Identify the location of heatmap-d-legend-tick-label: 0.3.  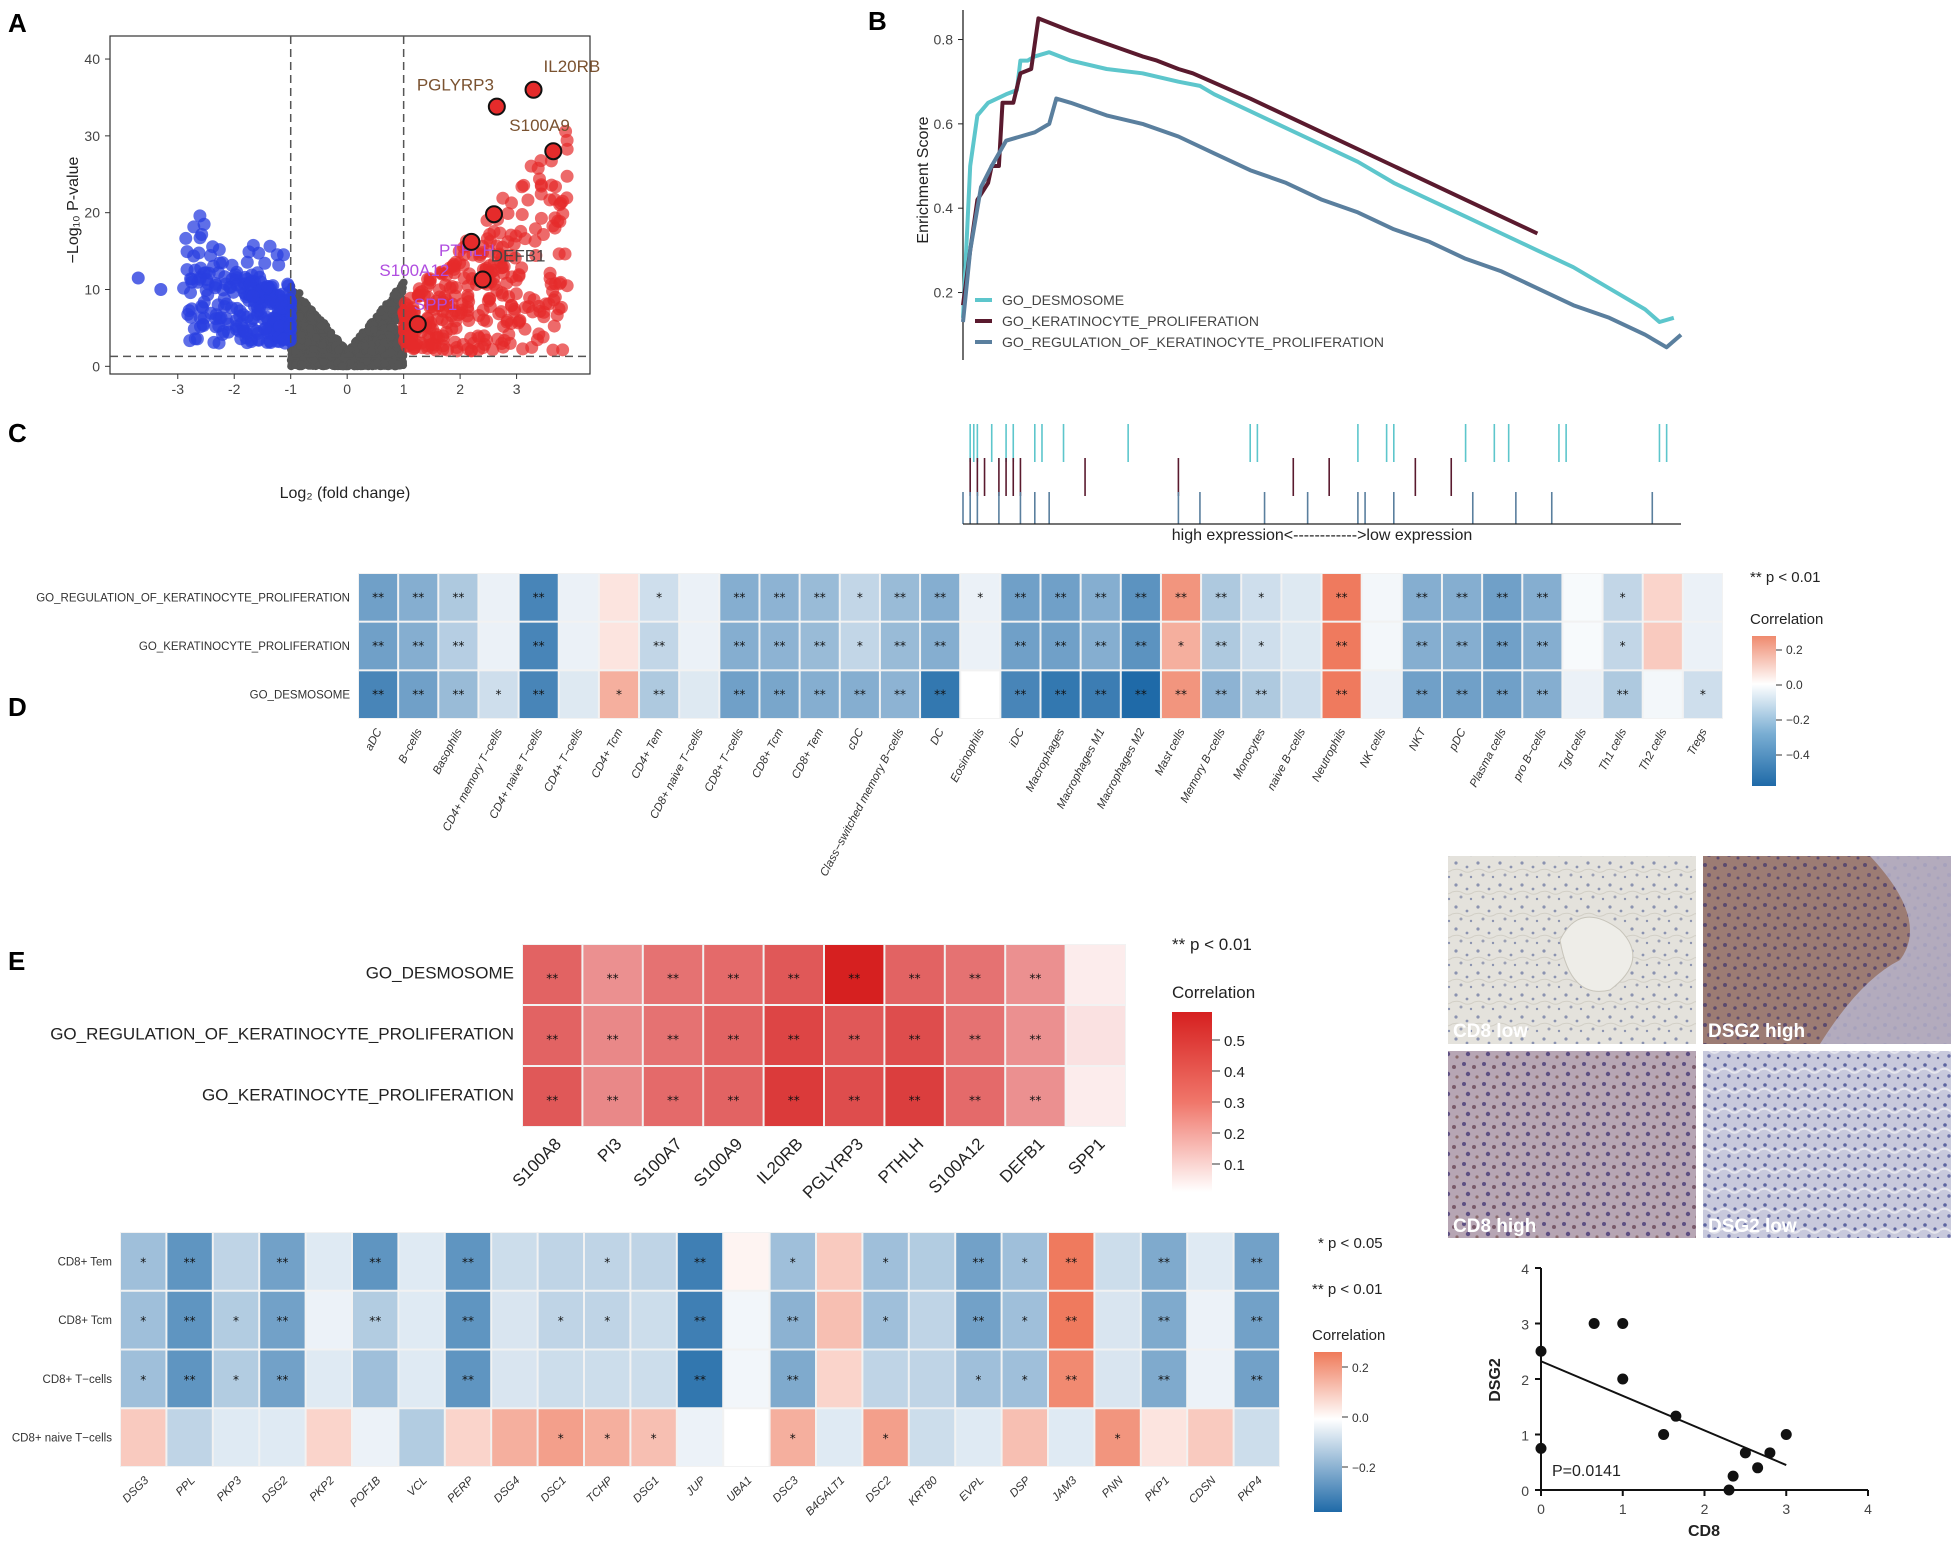
(1234, 1103).